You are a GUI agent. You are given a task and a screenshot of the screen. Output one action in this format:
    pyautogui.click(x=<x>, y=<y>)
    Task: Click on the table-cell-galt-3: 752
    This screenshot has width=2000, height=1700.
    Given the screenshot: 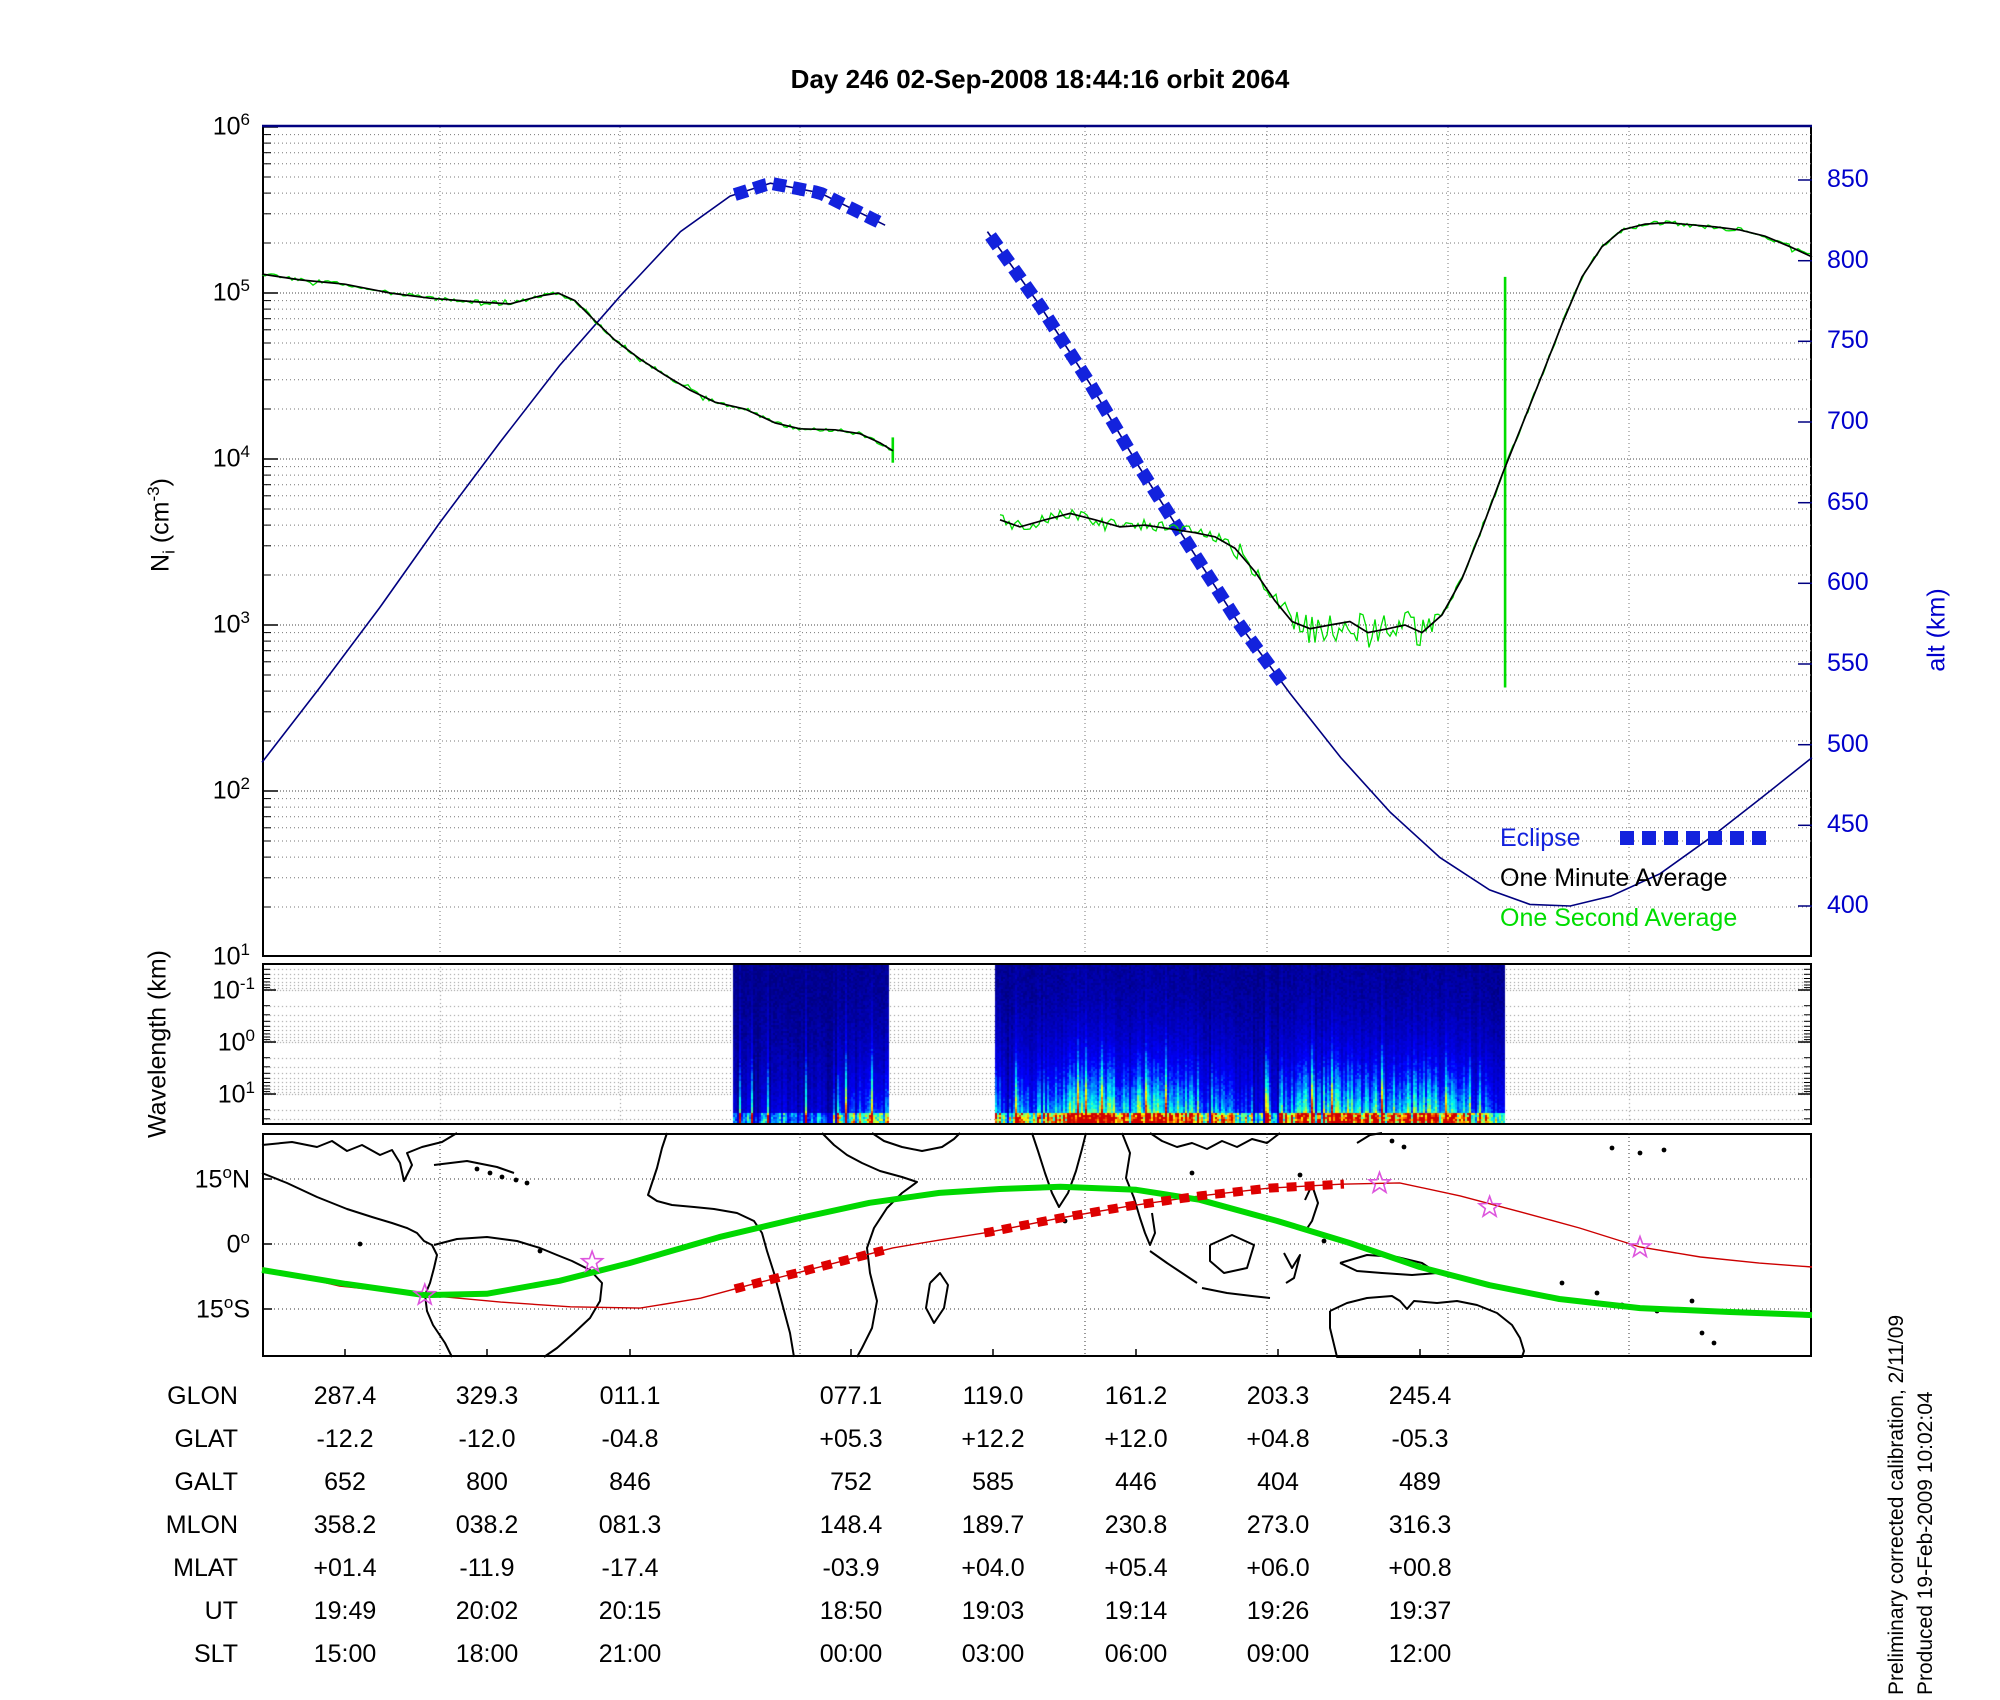 What is the action you would take?
    pyautogui.click(x=851, y=1482)
    